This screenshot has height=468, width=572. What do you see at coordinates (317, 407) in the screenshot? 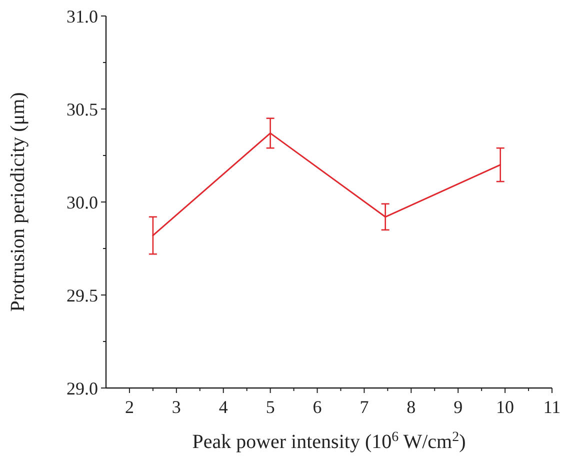
I see `x-tick-label: 6` at bounding box center [317, 407].